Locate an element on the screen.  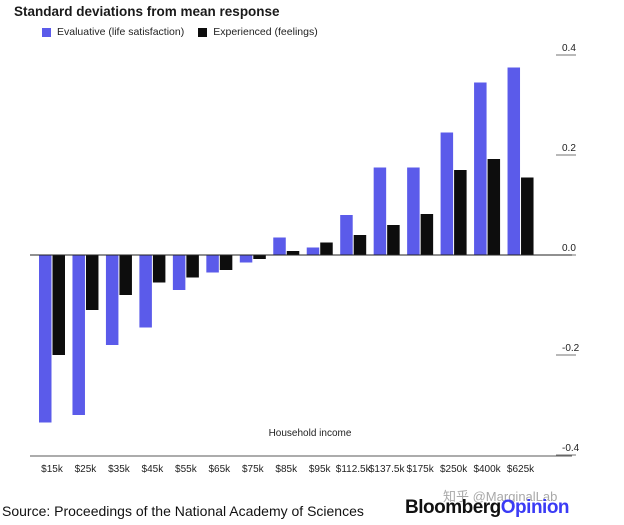
y-tick-label: -0.2 is located at coordinates (571, 348).